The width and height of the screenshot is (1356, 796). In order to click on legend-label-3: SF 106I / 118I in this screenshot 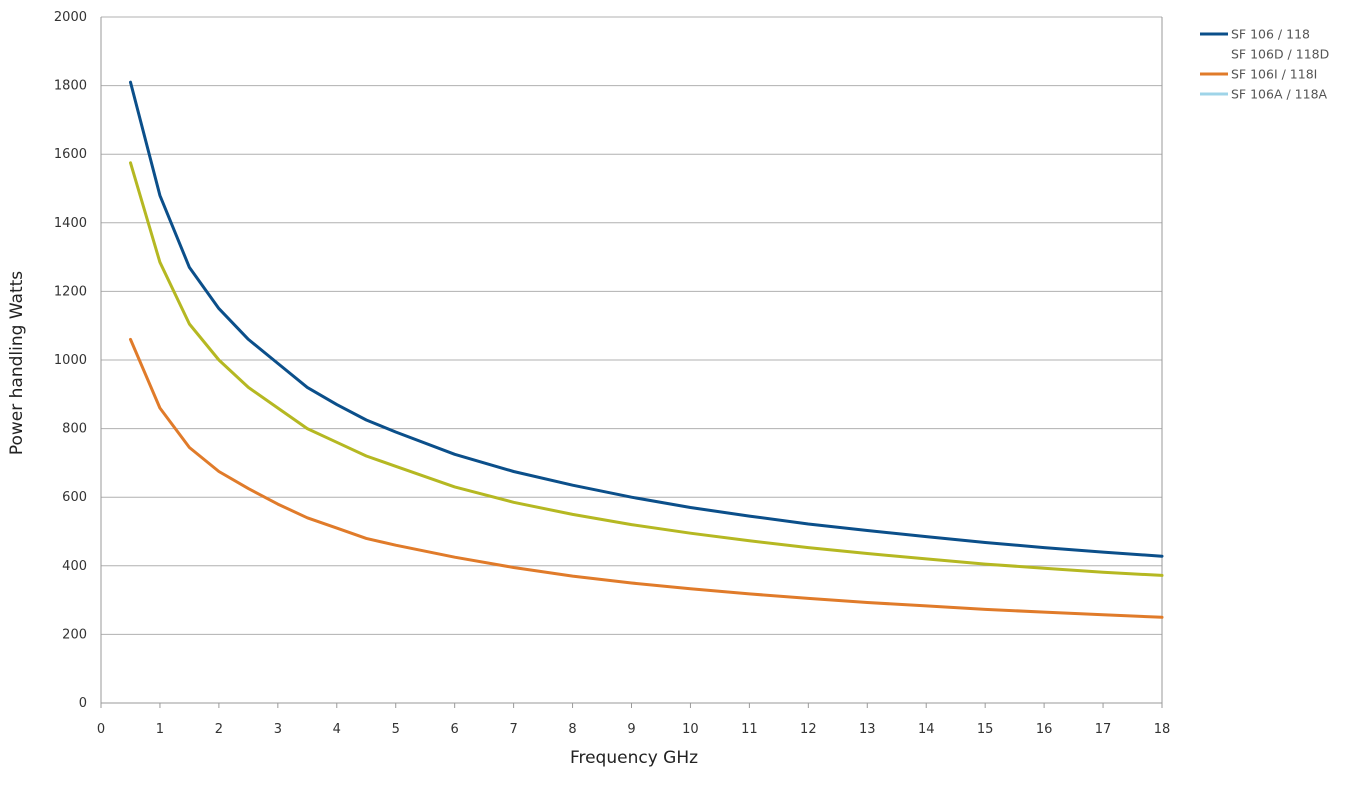, I will do `click(1274, 74)`.